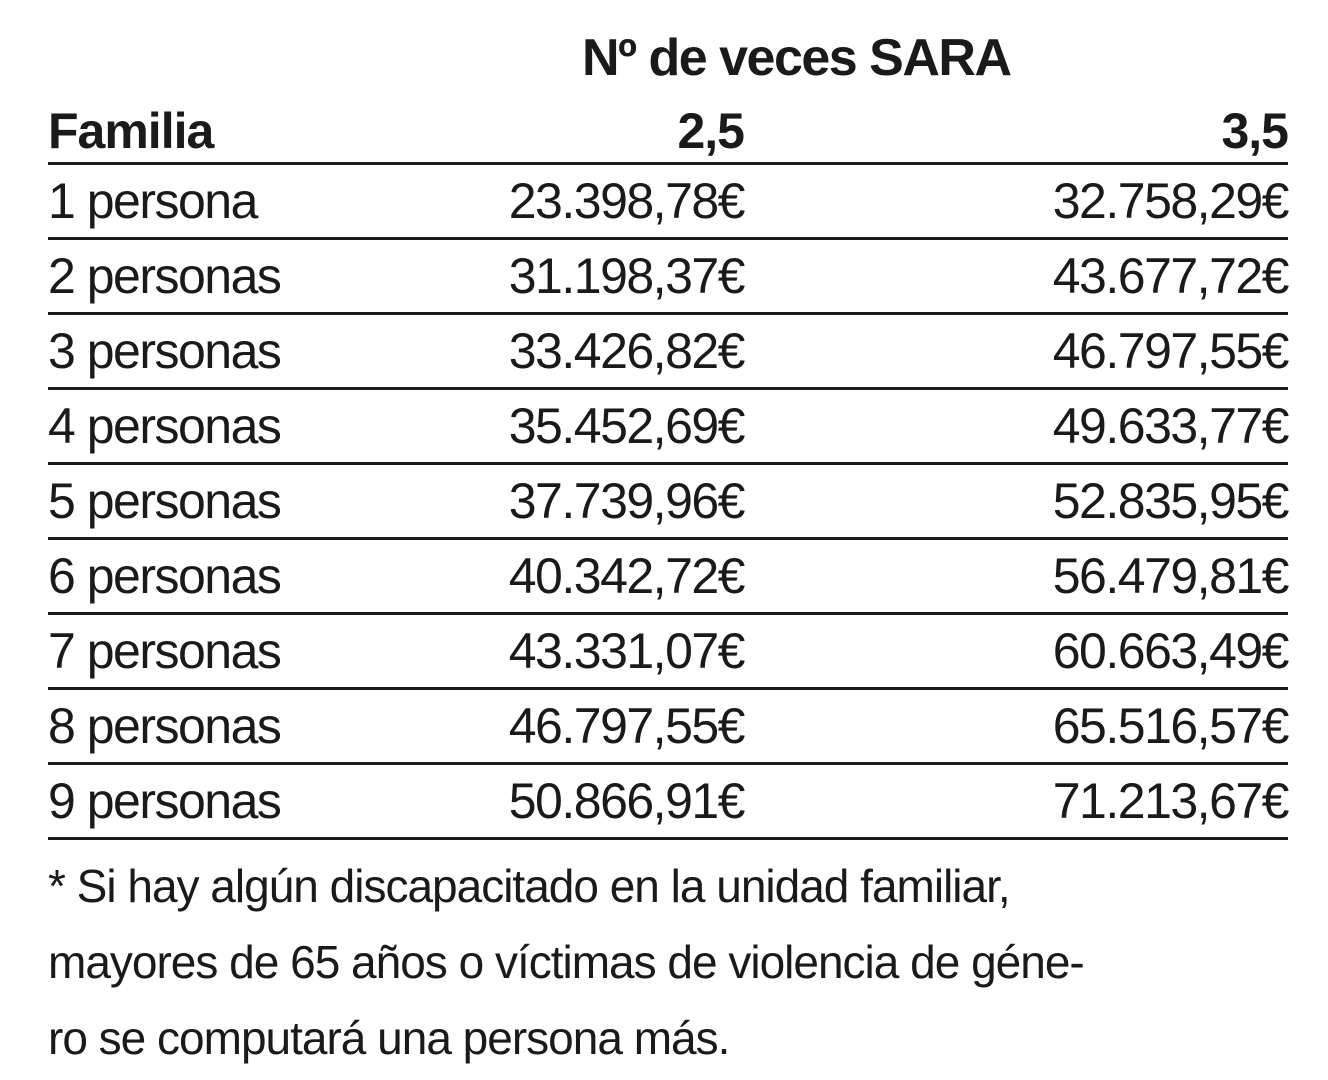 The height and width of the screenshot is (1080, 1328). Describe the element at coordinates (567, 426) in the screenshot. I see `value-2-5-cell: 35.452,69€` at that location.